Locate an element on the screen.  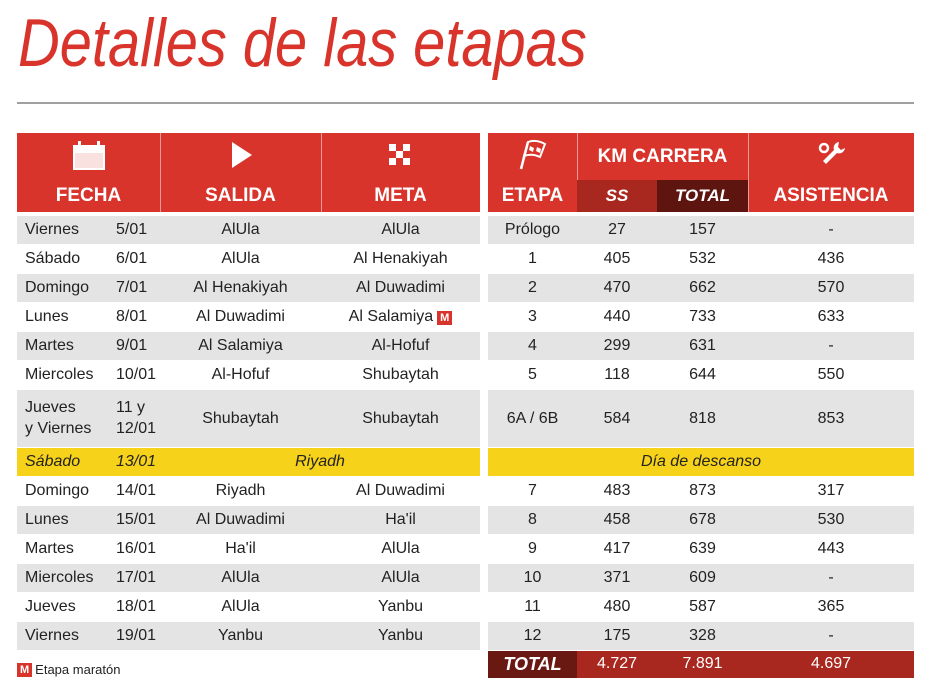
date: 14/01 is located at coordinates (136, 491).